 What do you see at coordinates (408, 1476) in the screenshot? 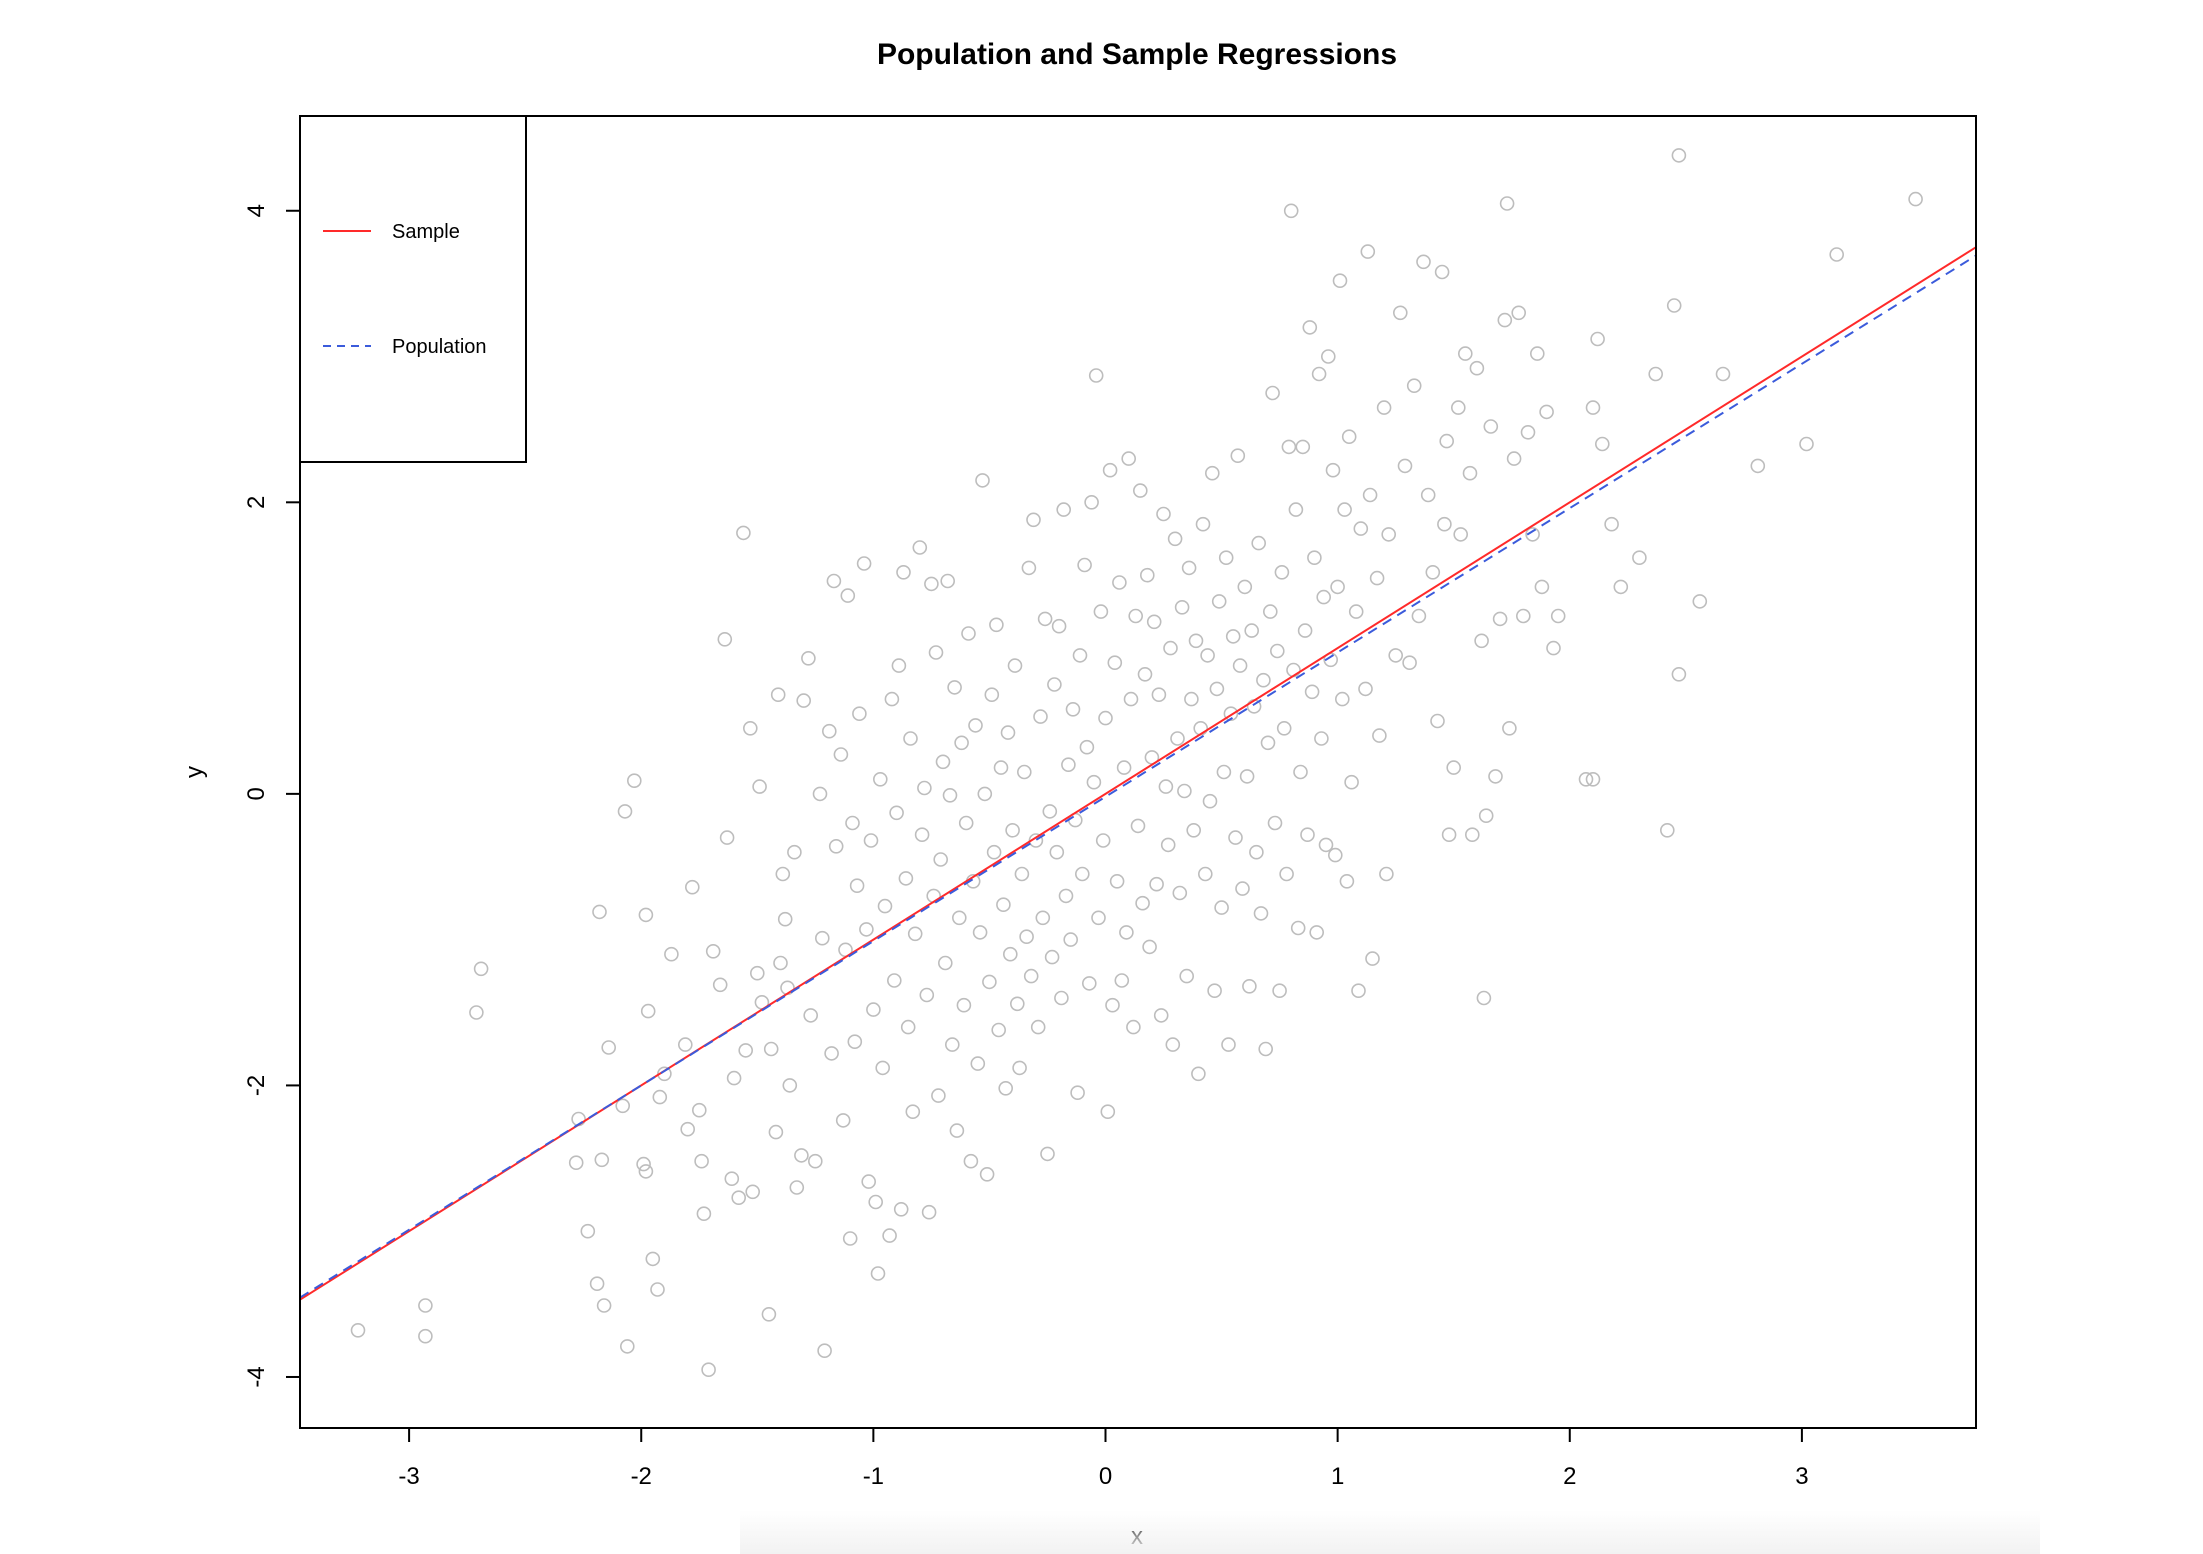
I see `x-tick-label: -3` at bounding box center [408, 1476].